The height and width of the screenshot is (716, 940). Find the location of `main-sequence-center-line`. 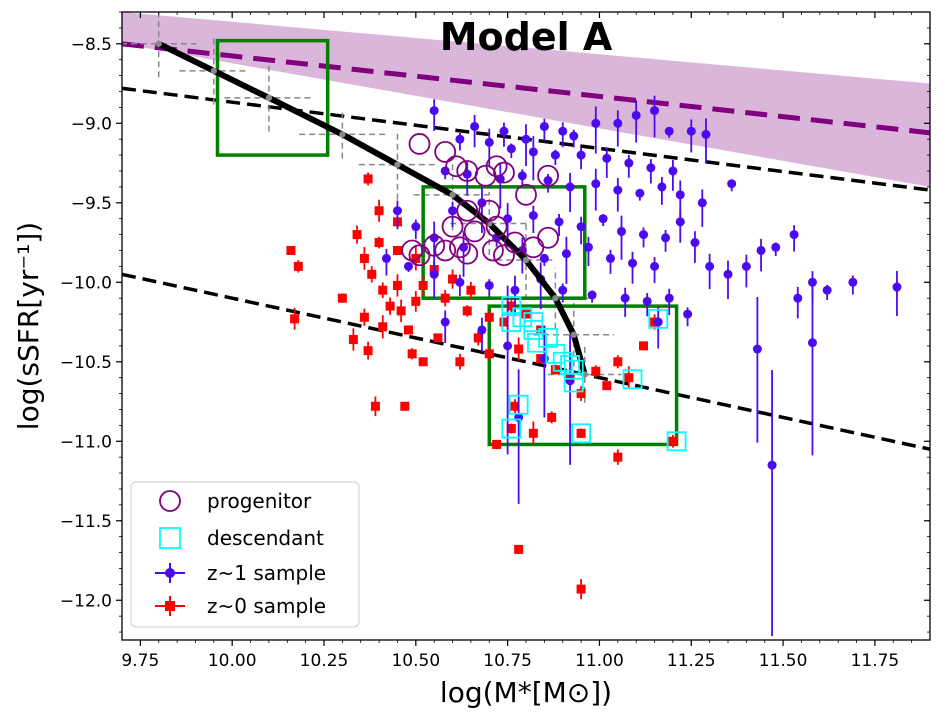

main-sequence-center-line is located at coordinates (526, 88).